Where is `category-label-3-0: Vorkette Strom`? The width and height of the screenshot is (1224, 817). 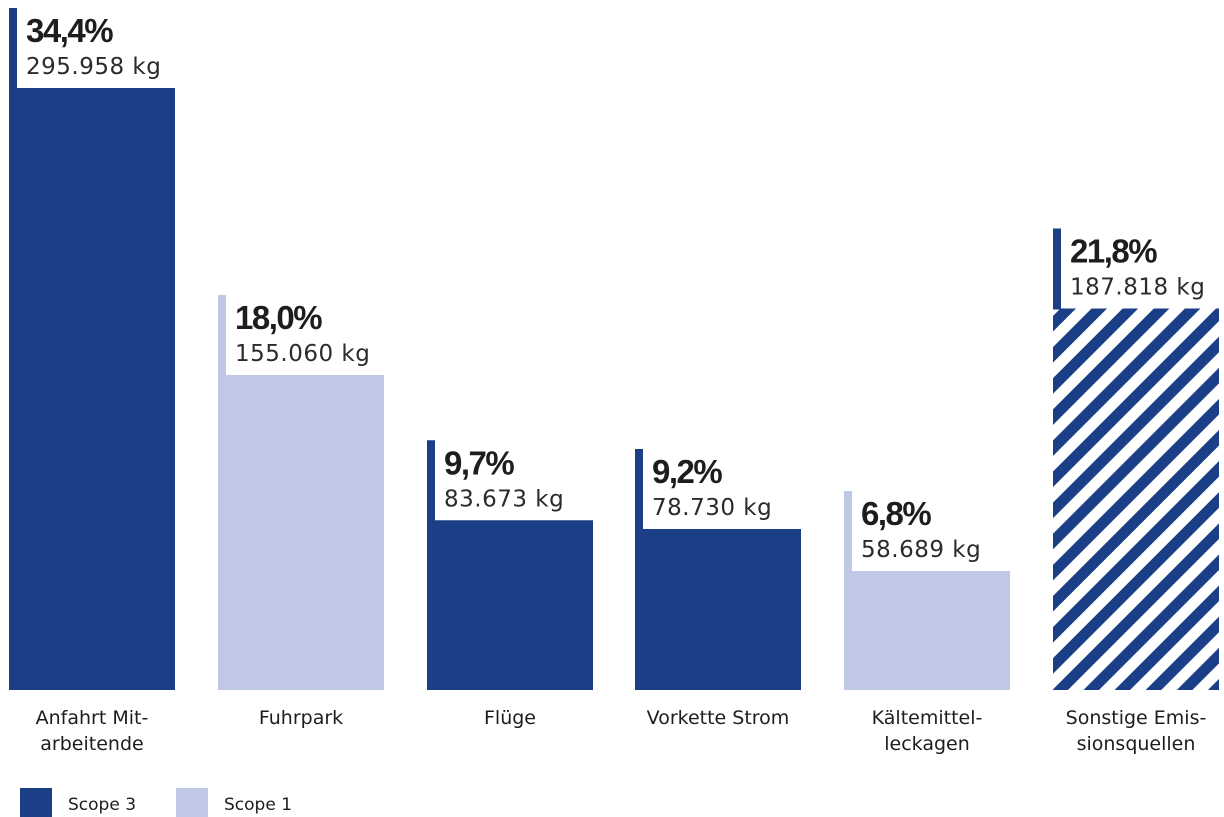 category-label-3-0: Vorkette Strom is located at coordinates (718, 718).